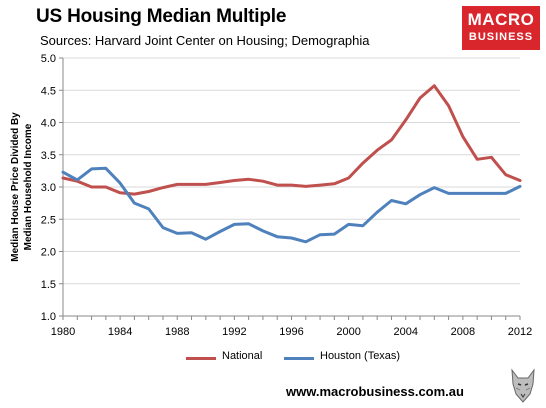  I want to click on x-tick-label: 1988, so click(177, 332).